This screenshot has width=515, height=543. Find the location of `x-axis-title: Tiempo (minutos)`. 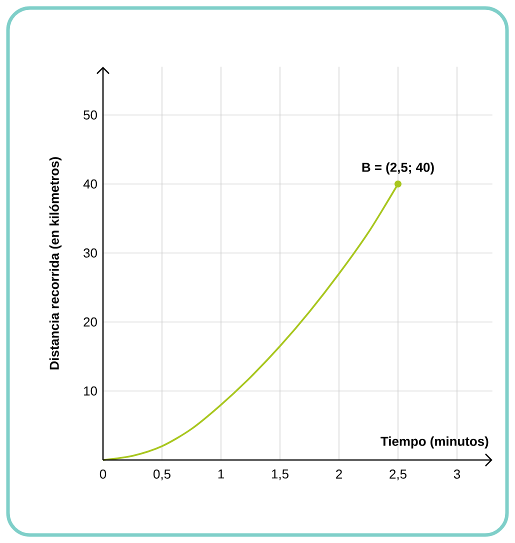

x-axis-title: Tiempo (minutos) is located at coordinates (434, 442).